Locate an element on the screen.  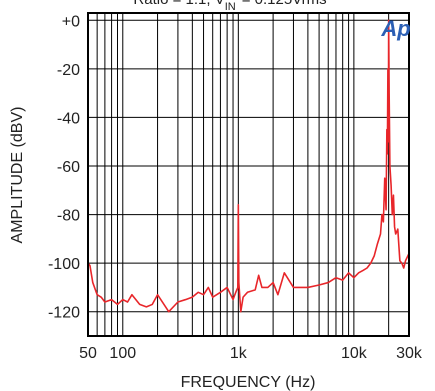
title-end: = 0.125Vrms is located at coordinates (284, 4).